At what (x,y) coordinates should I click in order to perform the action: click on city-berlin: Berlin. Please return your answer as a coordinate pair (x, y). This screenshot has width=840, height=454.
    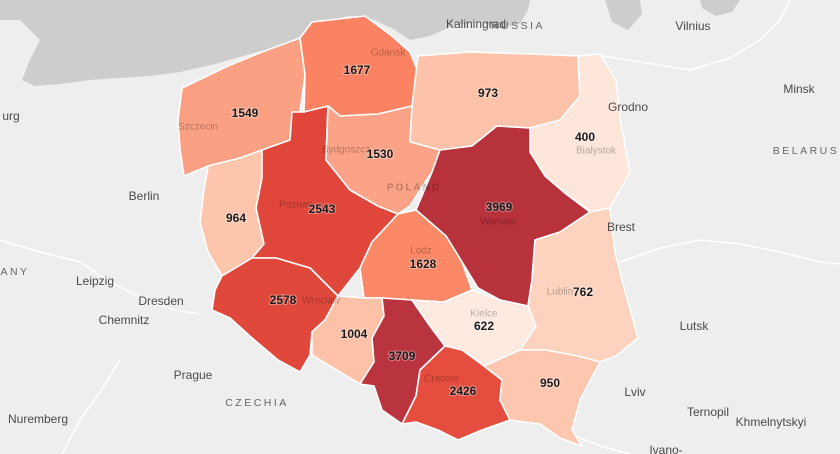
    Looking at the image, I should click on (144, 196).